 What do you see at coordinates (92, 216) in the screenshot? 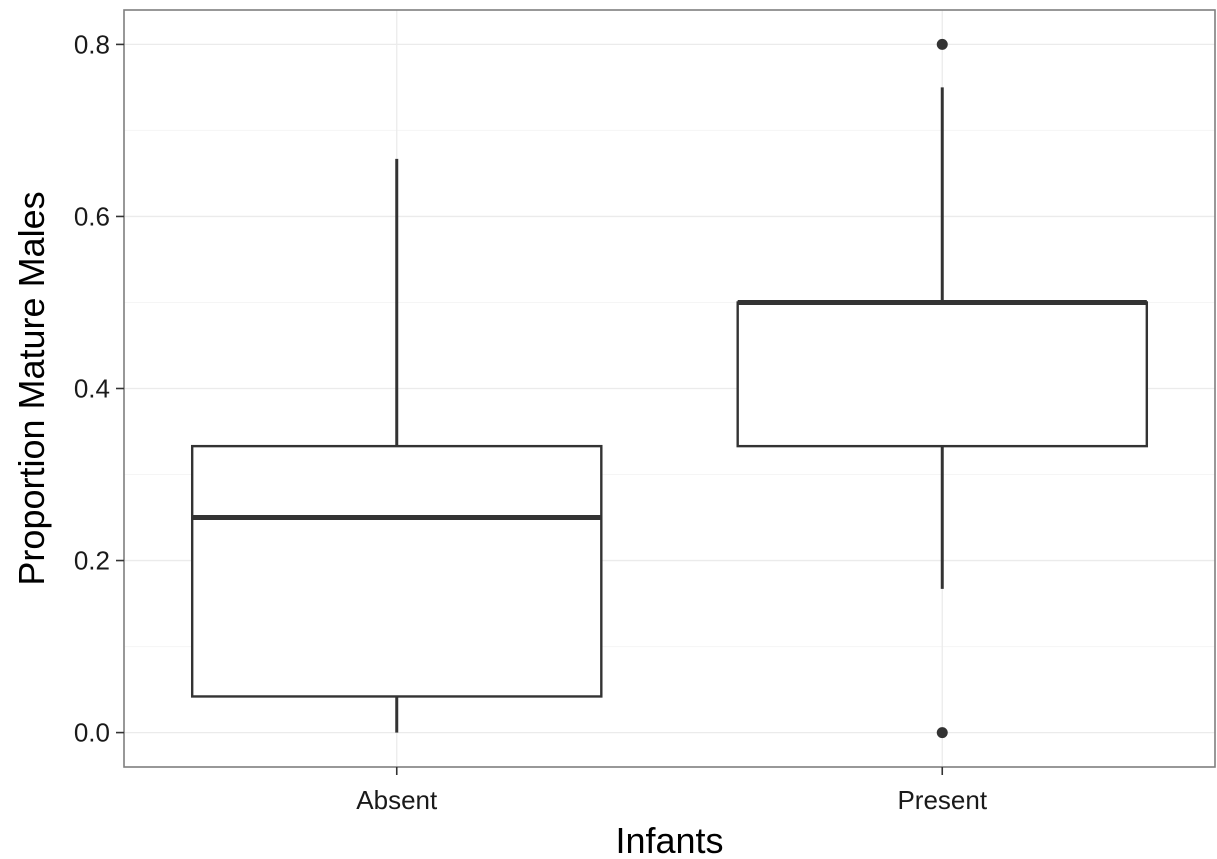
I see `y-tick-label: 0.6` at bounding box center [92, 216].